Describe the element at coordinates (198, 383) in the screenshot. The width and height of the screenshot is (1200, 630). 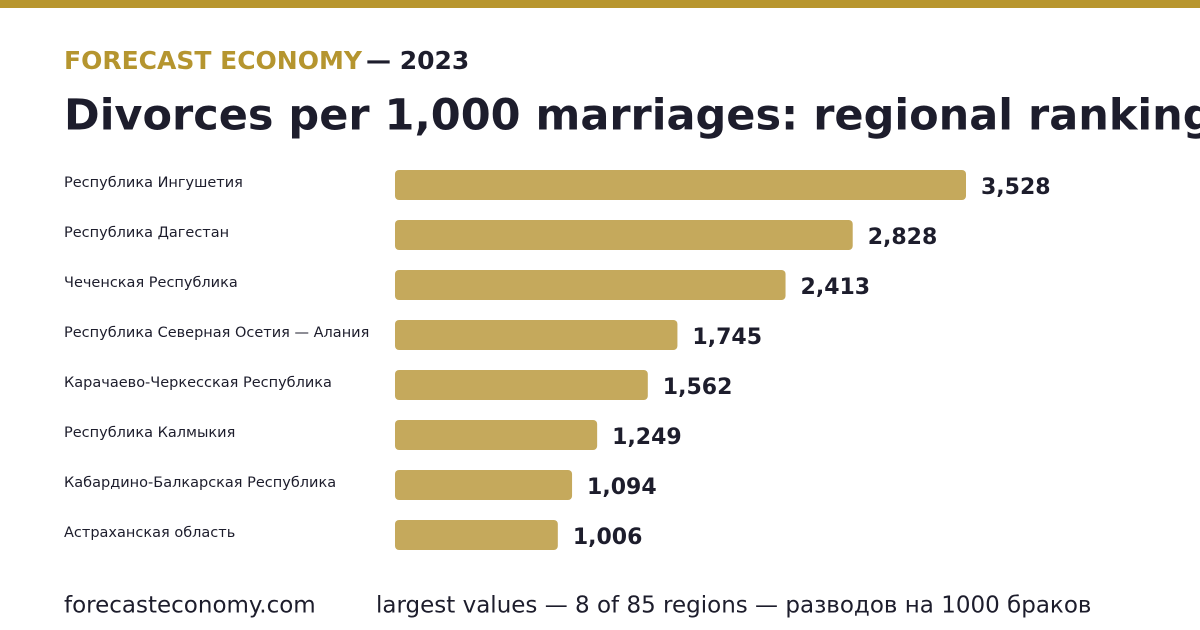
I see `category-label: Карачаево-Черкесская Республика` at that location.